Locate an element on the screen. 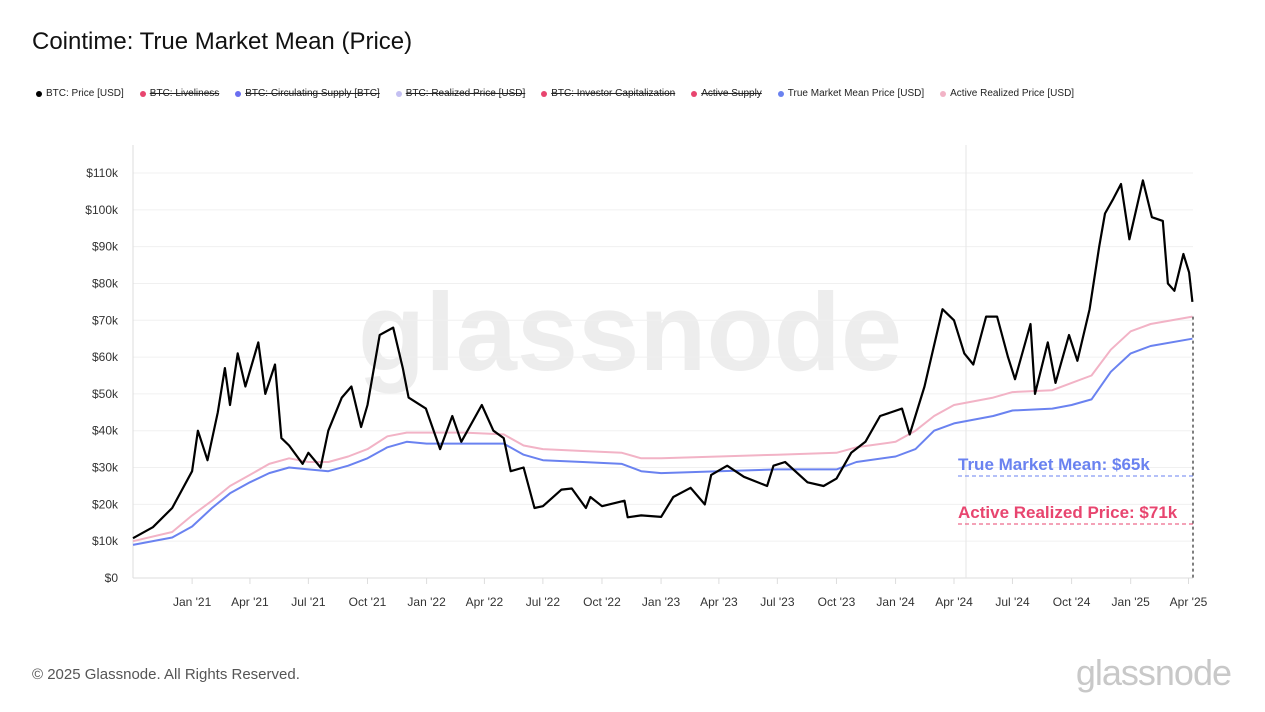  legend-item: True Market Mean Price [USD] is located at coordinates (851, 93).